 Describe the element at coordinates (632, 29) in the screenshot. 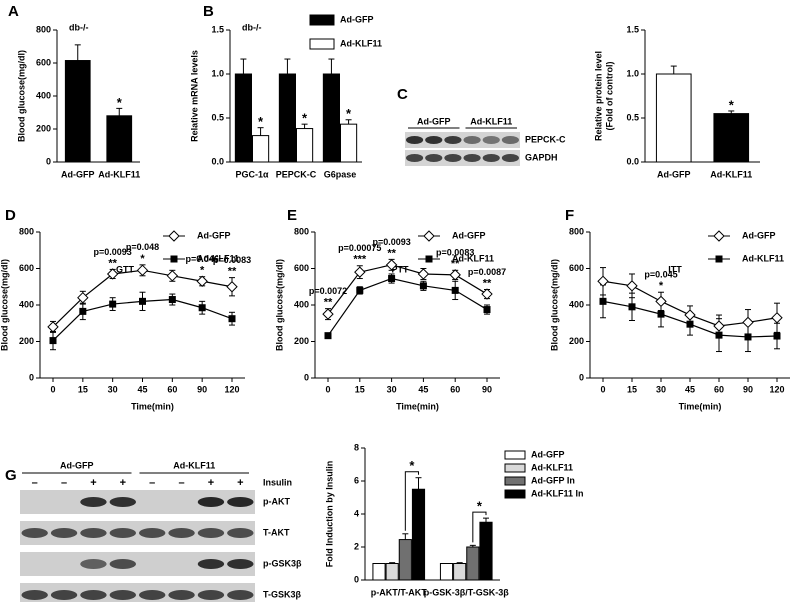

I see `y-tick-label: 1.5` at that location.